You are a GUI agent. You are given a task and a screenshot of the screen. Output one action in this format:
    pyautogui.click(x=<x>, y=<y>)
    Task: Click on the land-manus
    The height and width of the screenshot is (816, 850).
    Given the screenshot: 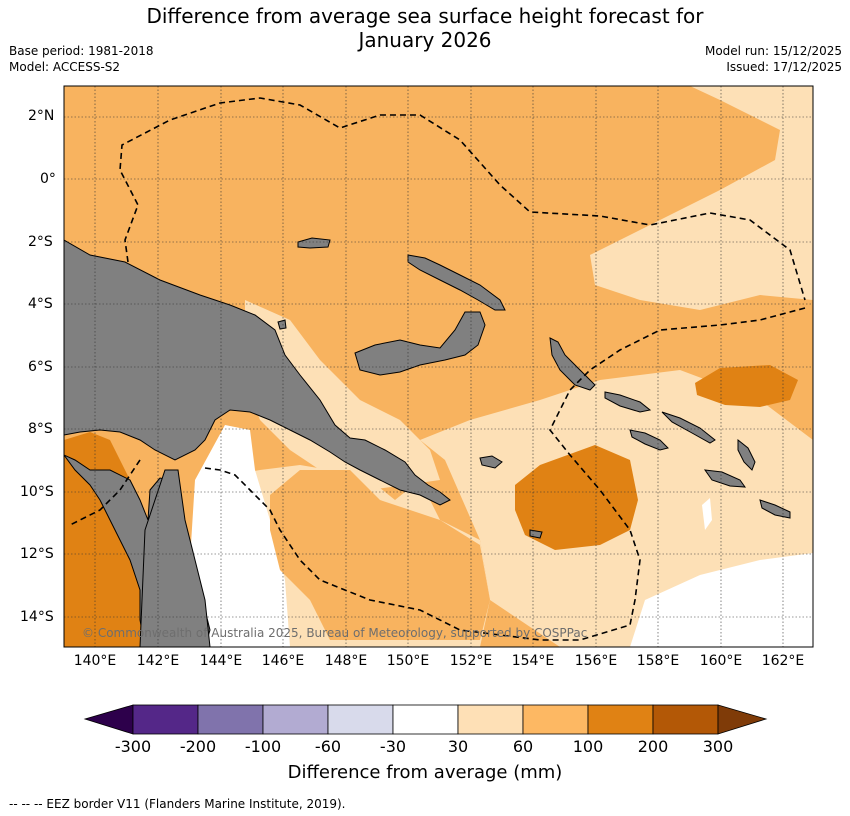 What is the action you would take?
    pyautogui.click(x=314, y=243)
    